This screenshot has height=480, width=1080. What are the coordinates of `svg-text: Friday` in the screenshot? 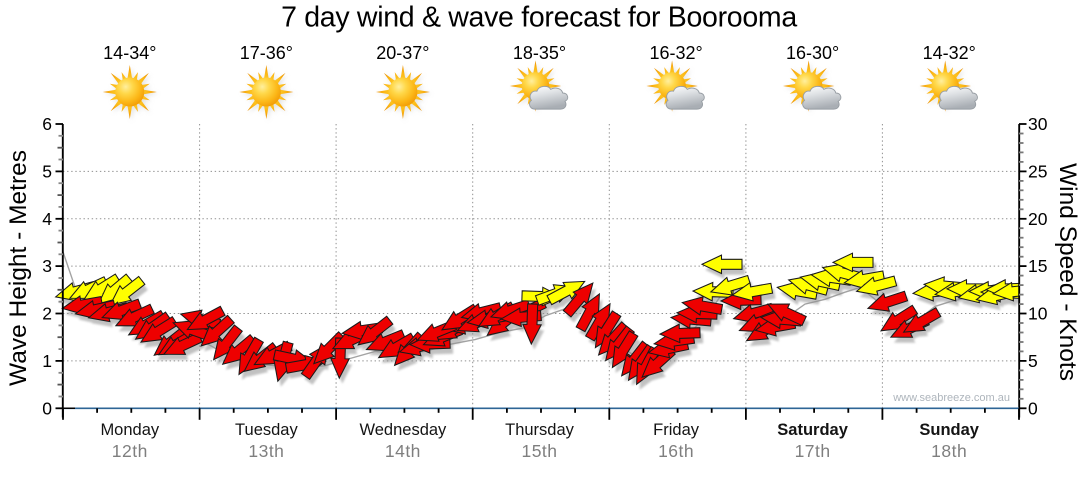 It's located at (676, 430).